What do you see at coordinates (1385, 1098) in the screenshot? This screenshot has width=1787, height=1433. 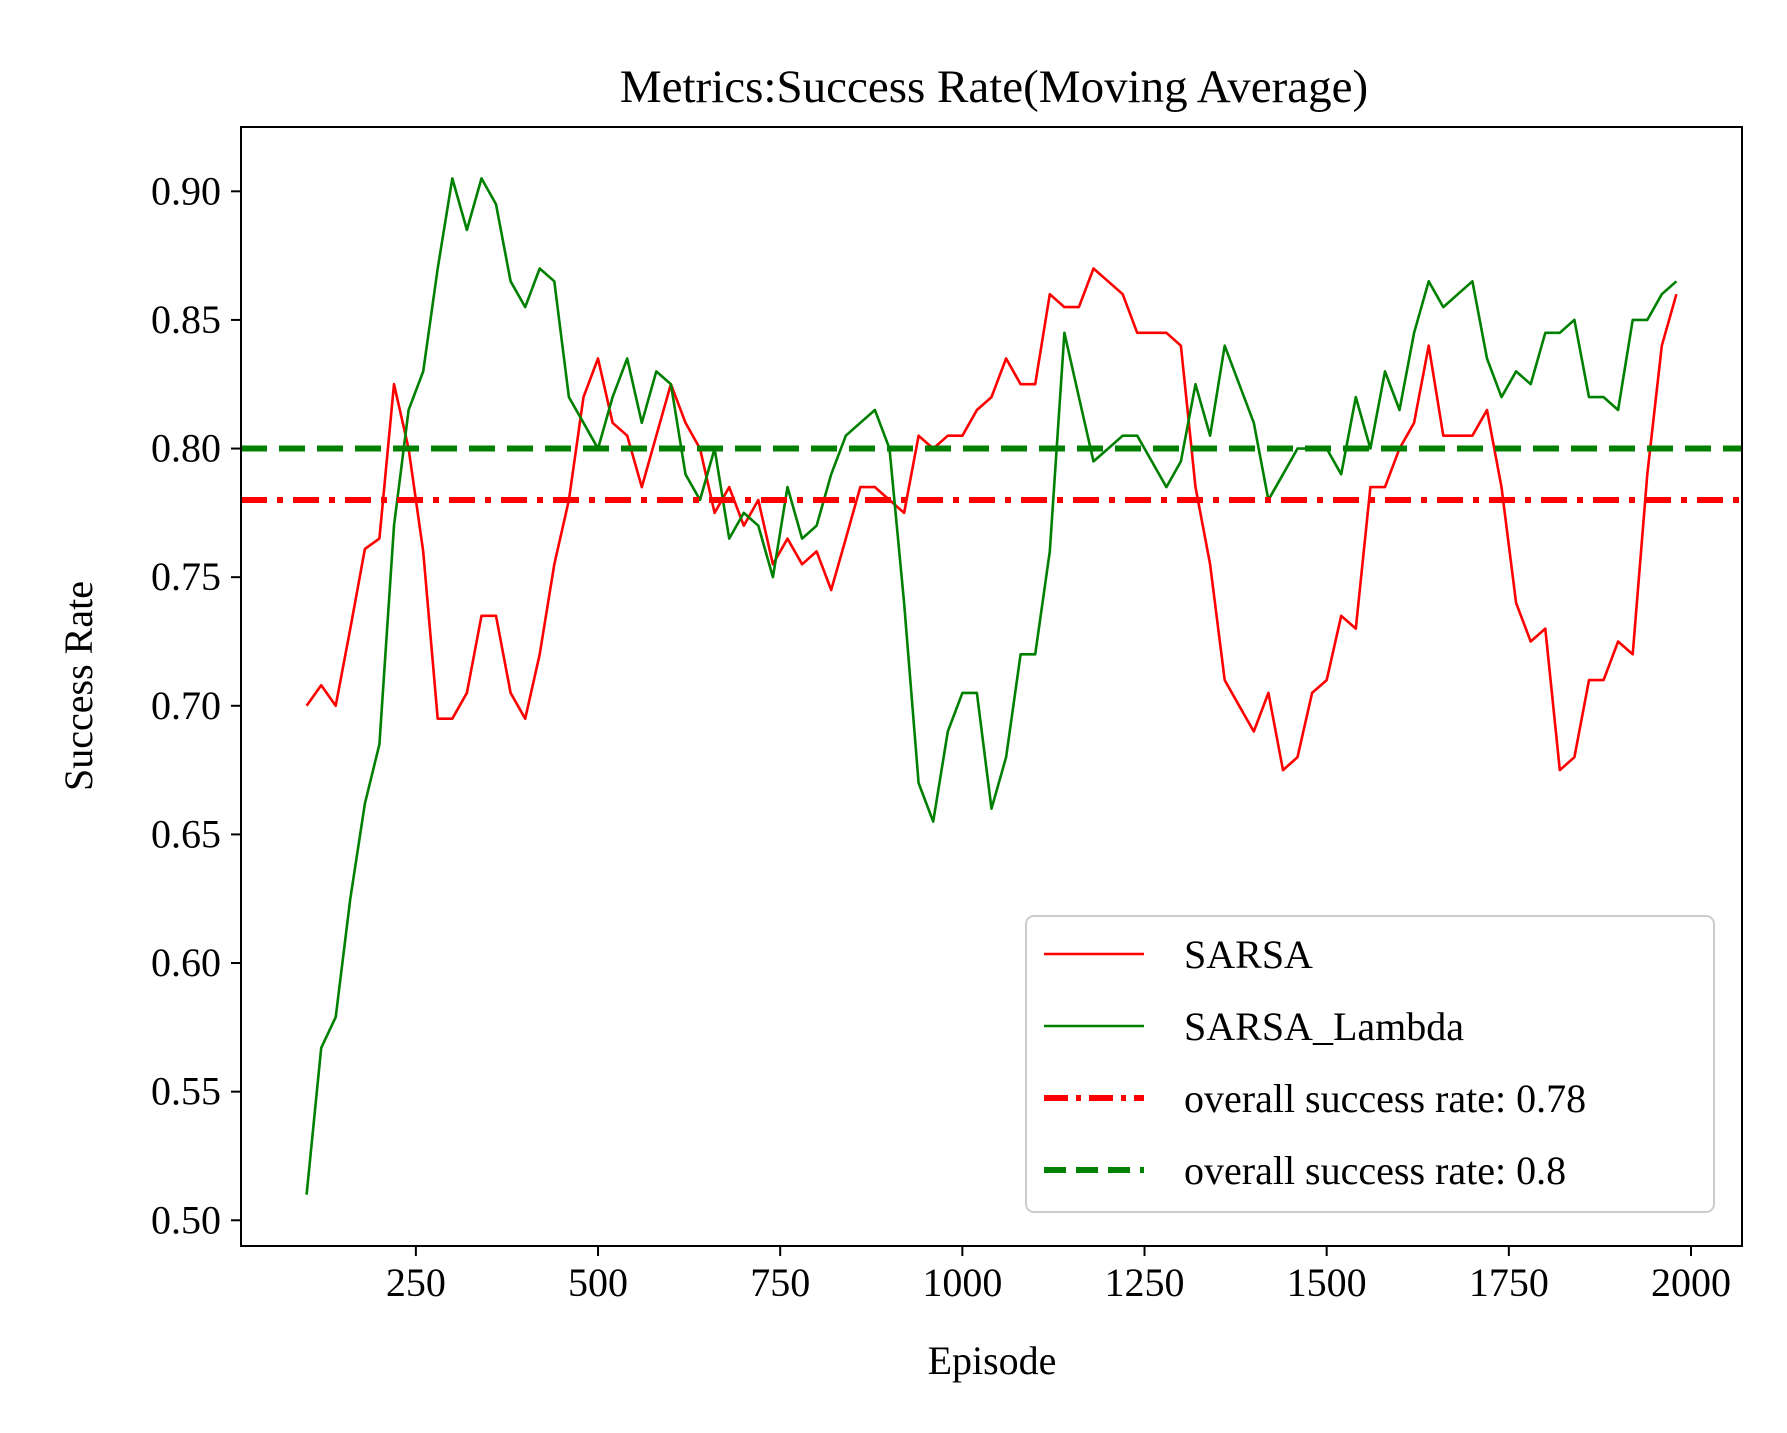 I see `legend-label: overall success rate: 0.78` at bounding box center [1385, 1098].